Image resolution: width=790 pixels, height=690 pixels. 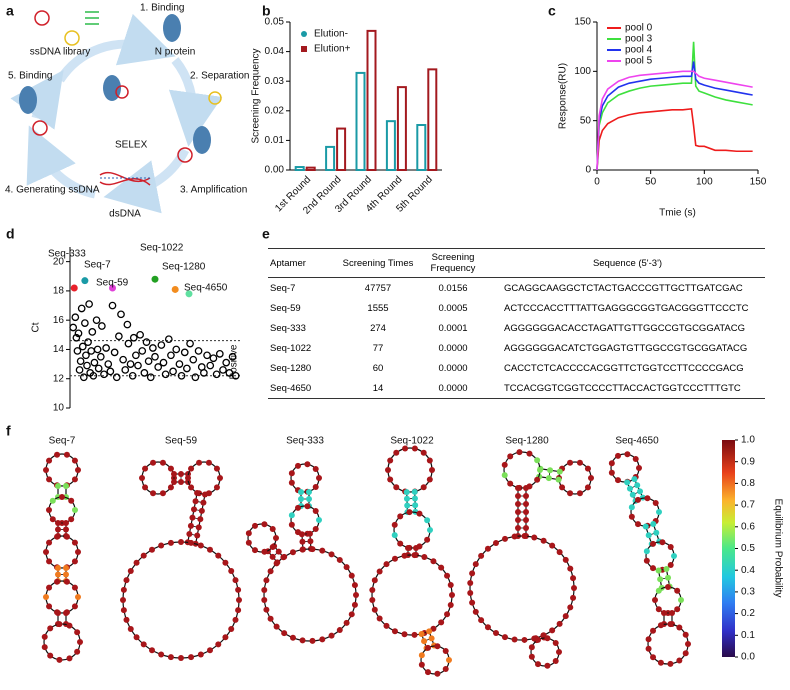 What do you see at coordinates (52, 190) in the screenshot?
I see `diagram-text: 4. Generating ssDNA` at bounding box center [52, 190].